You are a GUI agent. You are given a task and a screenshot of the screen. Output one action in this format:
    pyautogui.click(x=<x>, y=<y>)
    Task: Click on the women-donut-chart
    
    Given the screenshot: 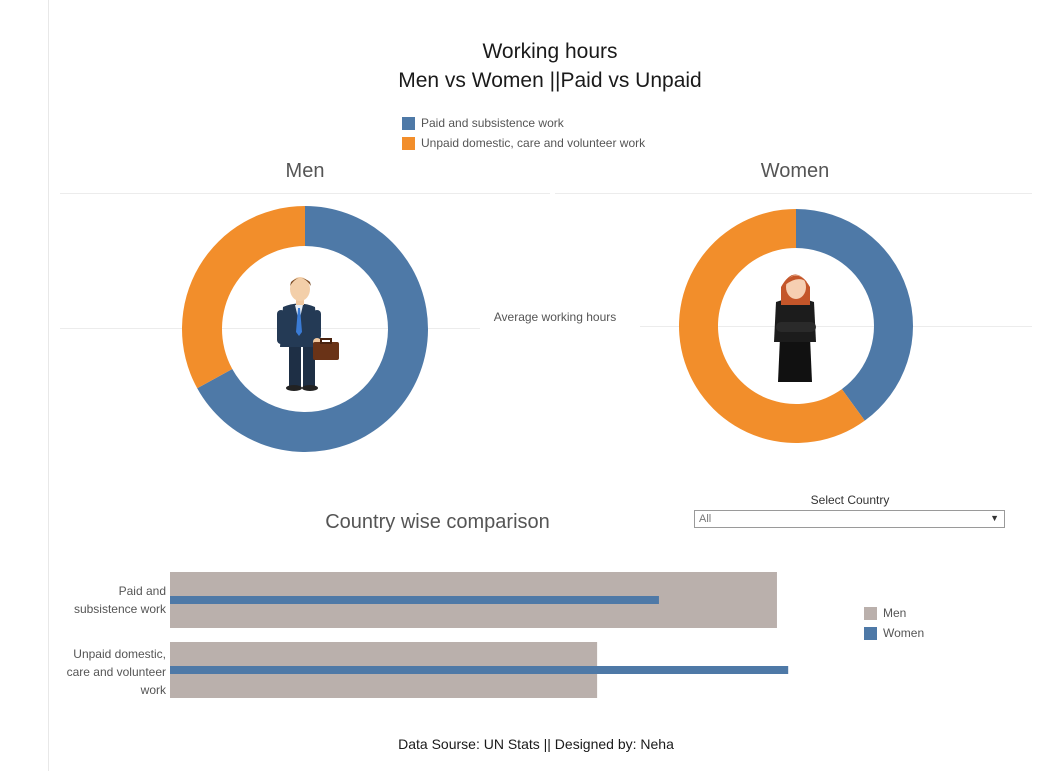 What is the action you would take?
    pyautogui.click(x=796, y=326)
    